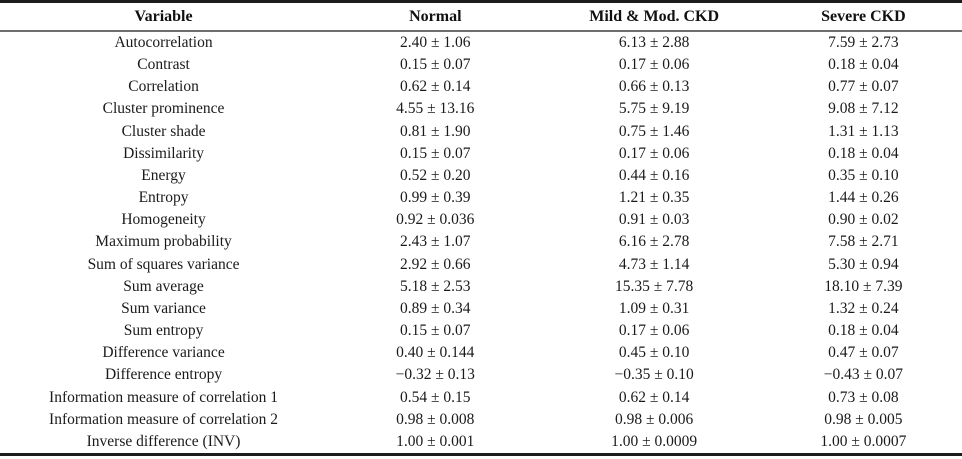  Describe the element at coordinates (163, 441) in the screenshot. I see `cell-variable: Inverse difference (INV)` at that location.